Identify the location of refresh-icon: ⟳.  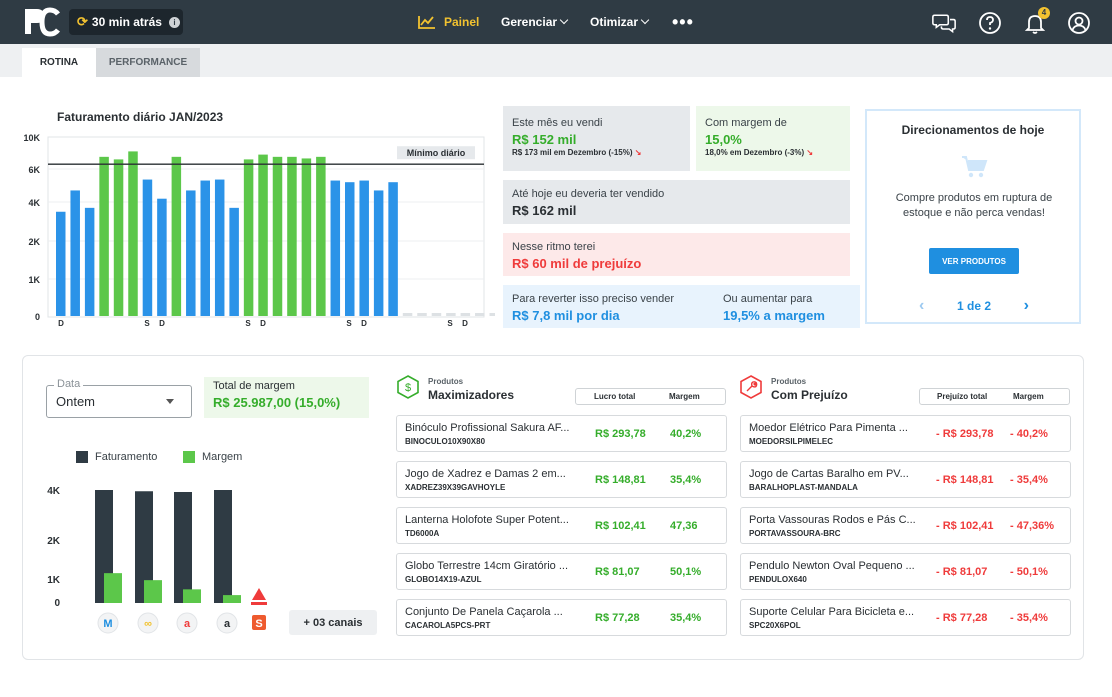
(82, 21).